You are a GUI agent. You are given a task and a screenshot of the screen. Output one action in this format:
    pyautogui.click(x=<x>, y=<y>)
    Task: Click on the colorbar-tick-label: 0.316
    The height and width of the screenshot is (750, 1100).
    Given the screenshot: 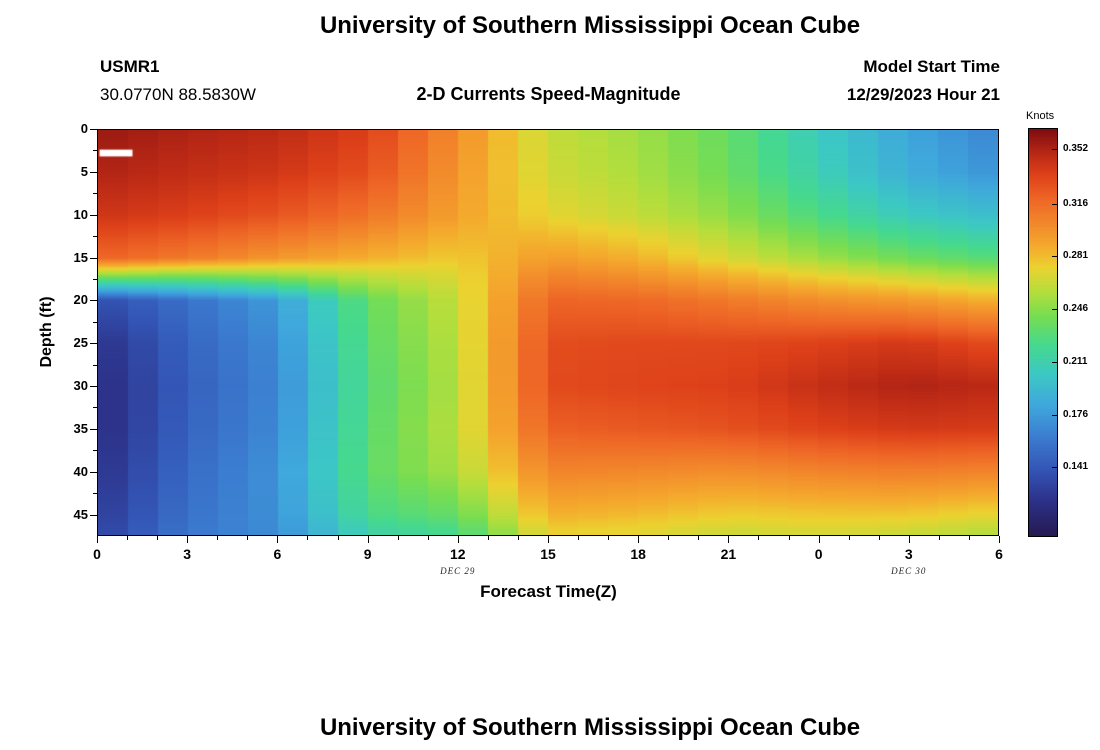 What is the action you would take?
    pyautogui.click(x=1076, y=203)
    